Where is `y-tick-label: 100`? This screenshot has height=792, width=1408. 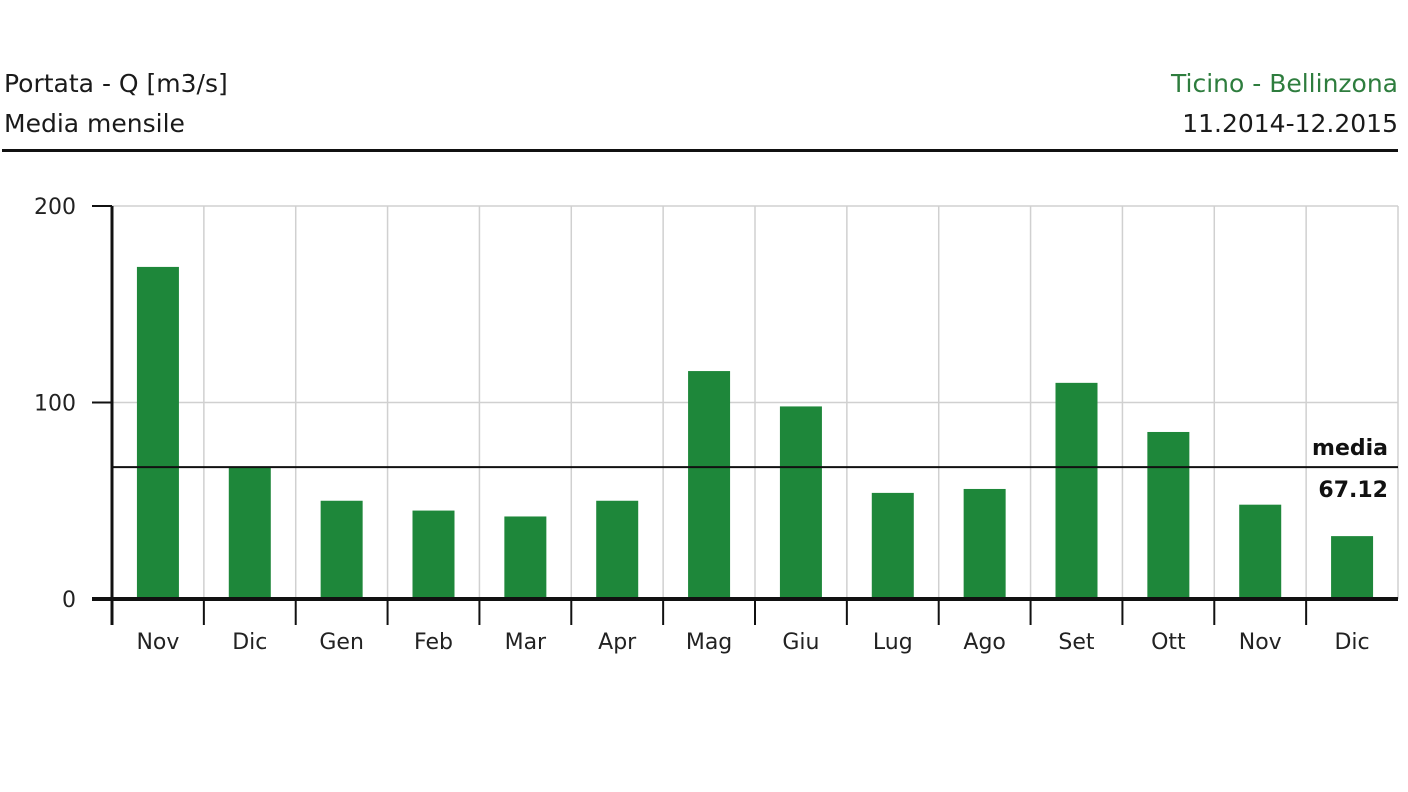 y-tick-label: 100 is located at coordinates (55, 404).